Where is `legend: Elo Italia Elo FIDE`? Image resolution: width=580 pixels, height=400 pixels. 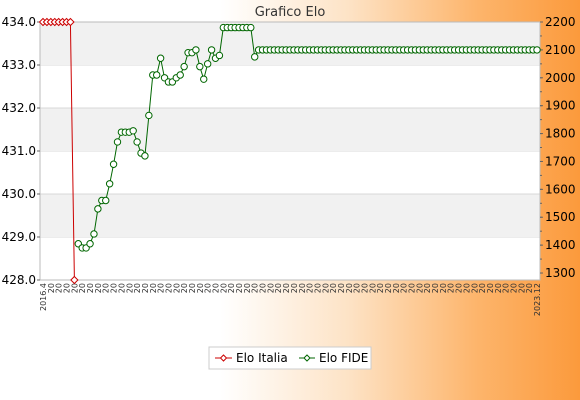
legend: Elo Italia Elo FIDE is located at coordinates (290, 358).